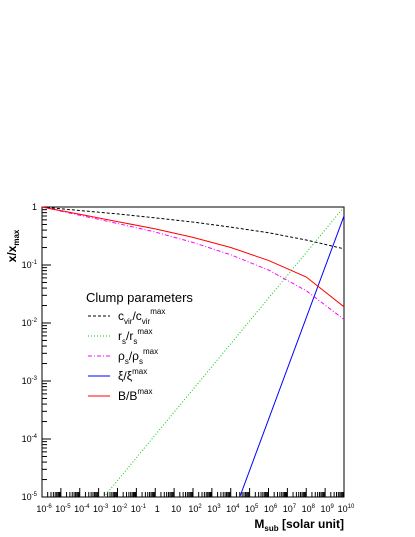 This screenshot has width=415, height=537. What do you see at coordinates (176, 509) in the screenshot?
I see `x-tick-label: 10` at bounding box center [176, 509].